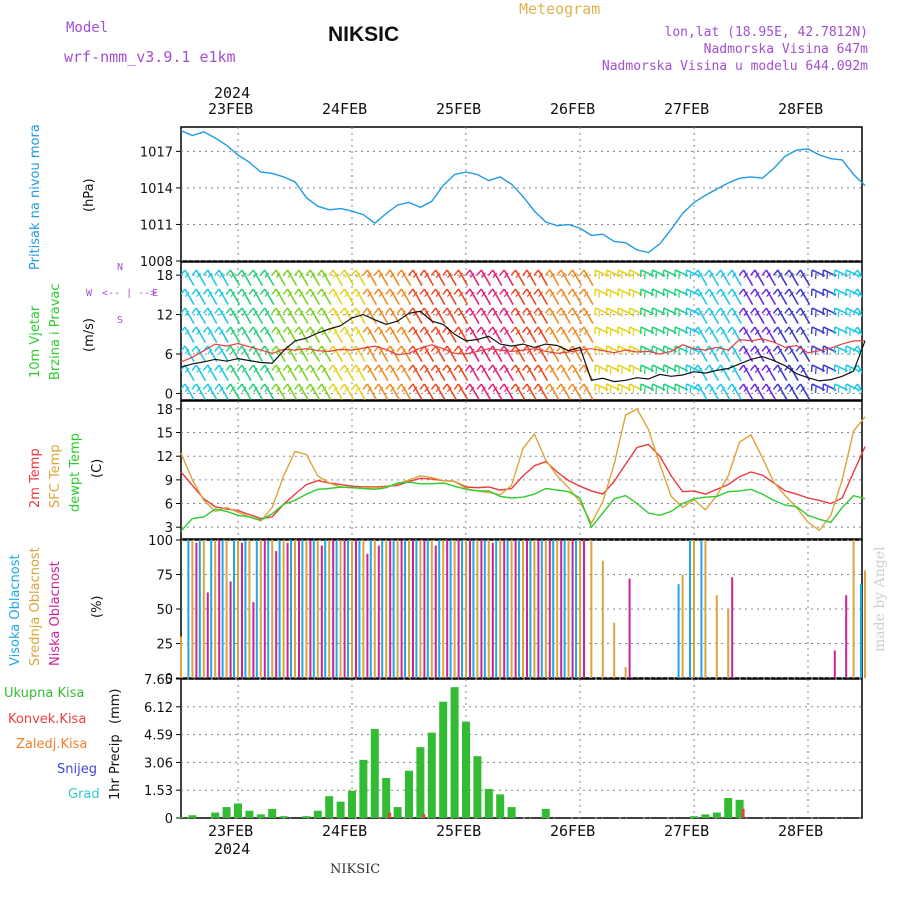 This screenshot has height=900, width=900. What do you see at coordinates (232, 849) in the screenshot?
I see `year-label-bottom: 2024` at bounding box center [232, 849].